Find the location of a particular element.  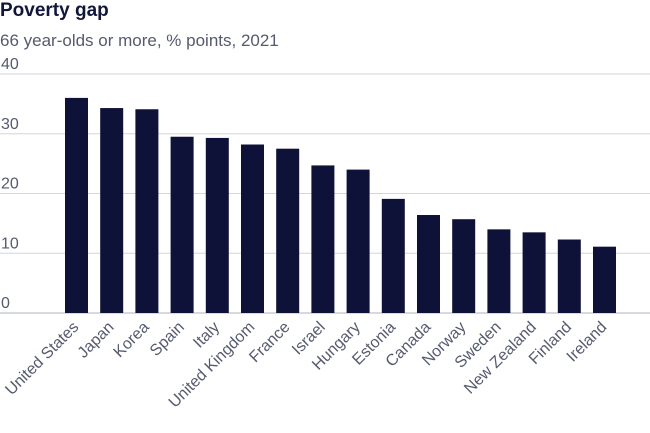

x-tick-label-united-states: United States is located at coordinates (42, 359).